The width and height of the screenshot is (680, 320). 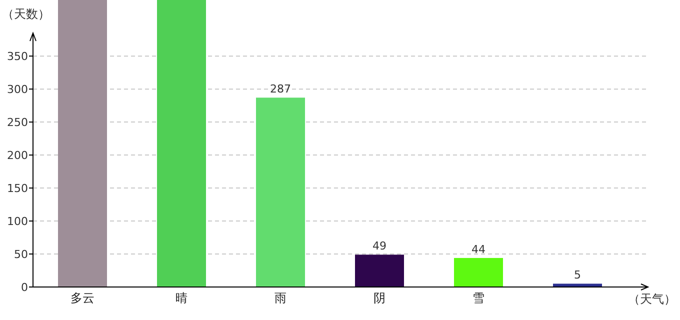 What do you see at coordinates (280, 298) in the screenshot?
I see `x-tick-label: 雨` at bounding box center [280, 298].